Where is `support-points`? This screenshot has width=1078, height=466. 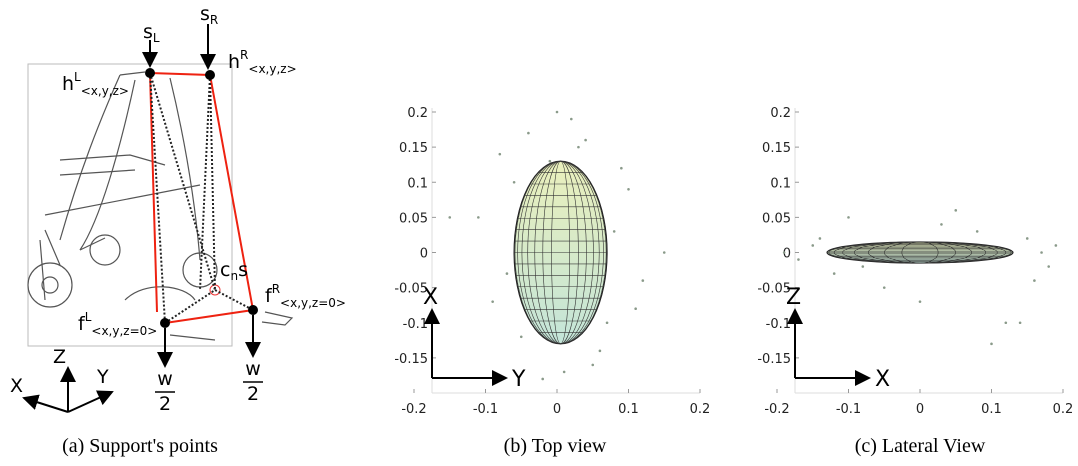
support-points is located at coordinates (201, 198).